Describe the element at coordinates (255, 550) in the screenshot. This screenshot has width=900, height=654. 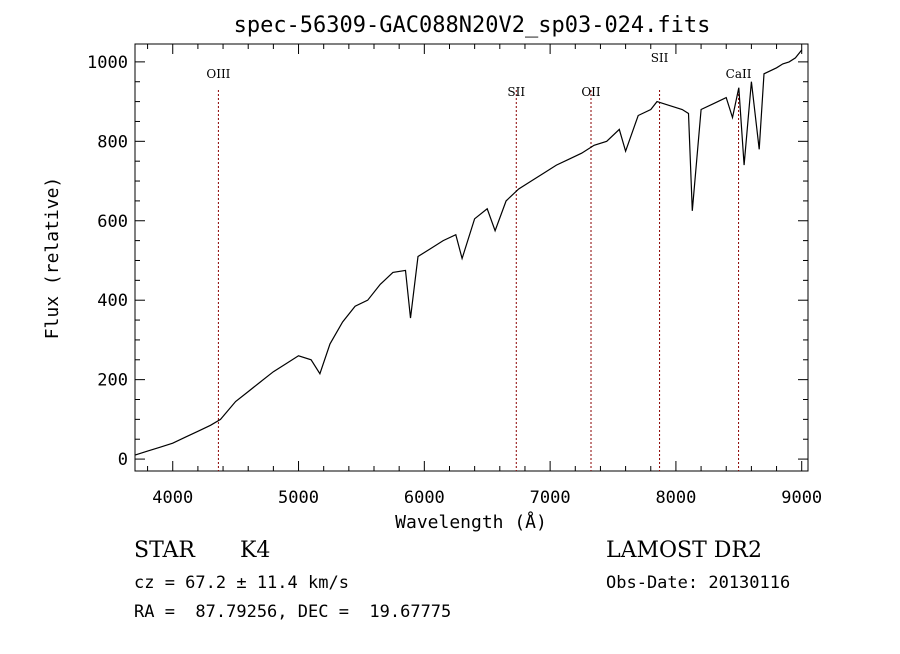
I see `object-subclass: K4` at that location.